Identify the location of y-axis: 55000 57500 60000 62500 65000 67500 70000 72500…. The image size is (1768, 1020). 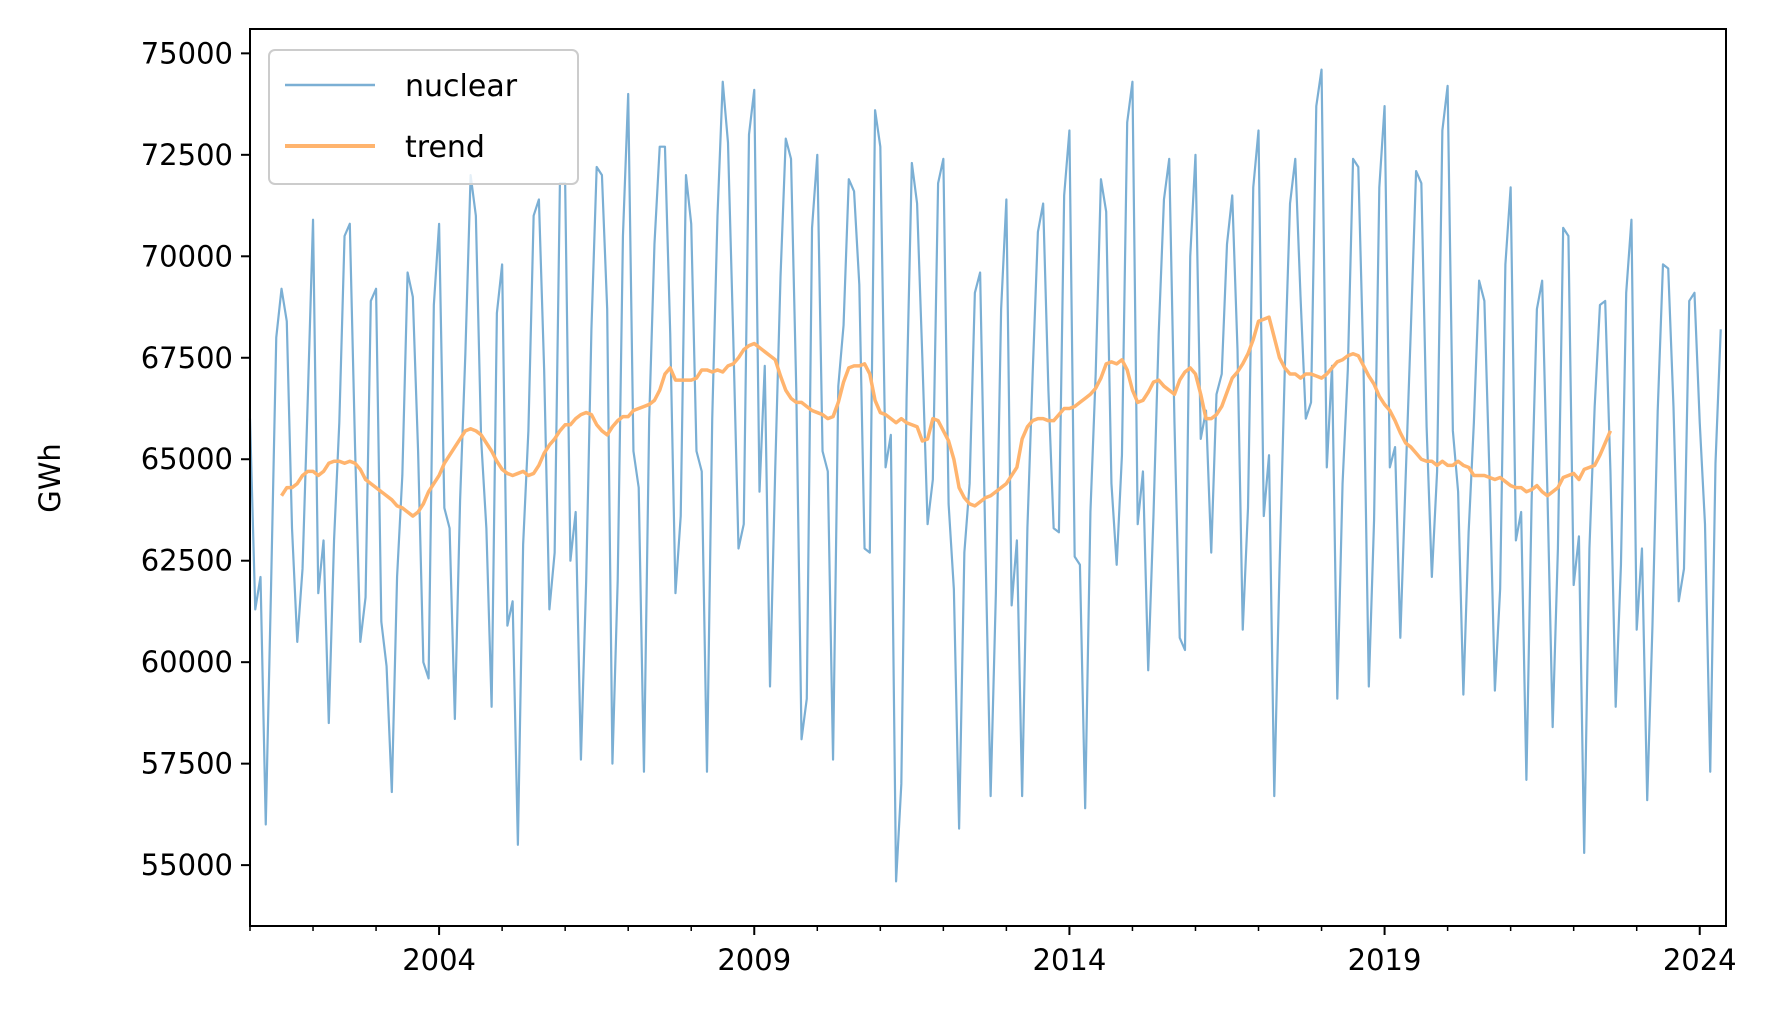
(195, 459).